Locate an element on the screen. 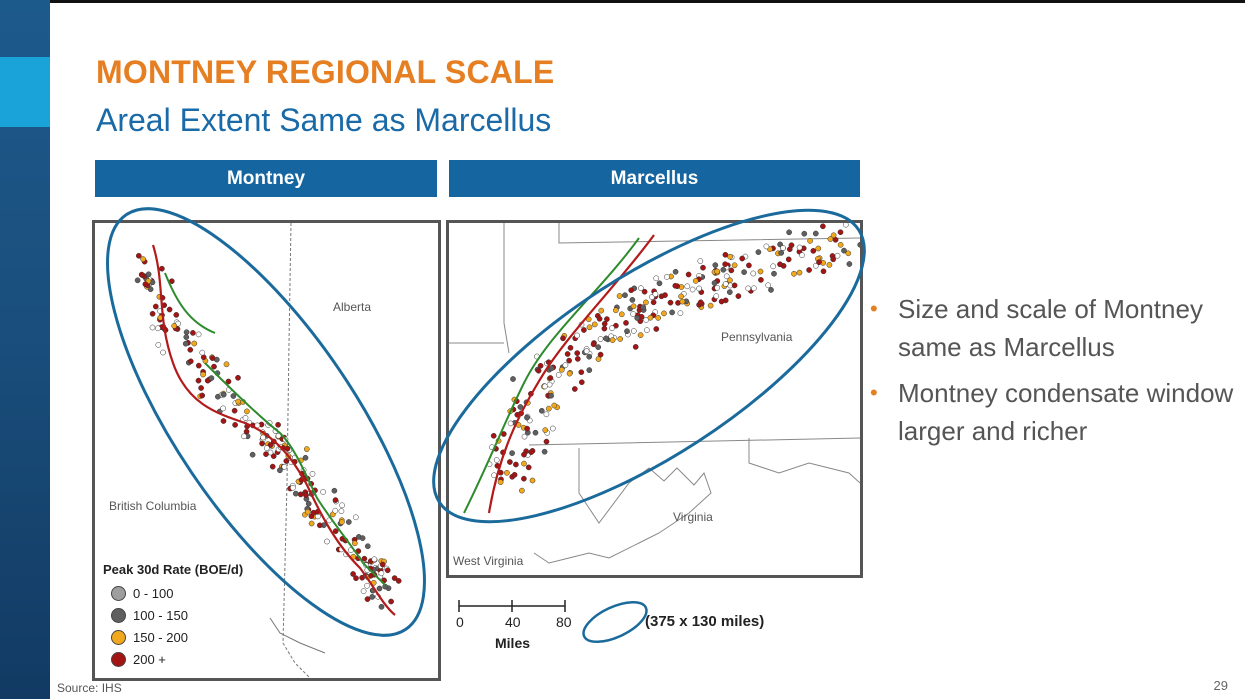 The image size is (1245, 699). legend-item: 100 - 150 is located at coordinates (173, 615).